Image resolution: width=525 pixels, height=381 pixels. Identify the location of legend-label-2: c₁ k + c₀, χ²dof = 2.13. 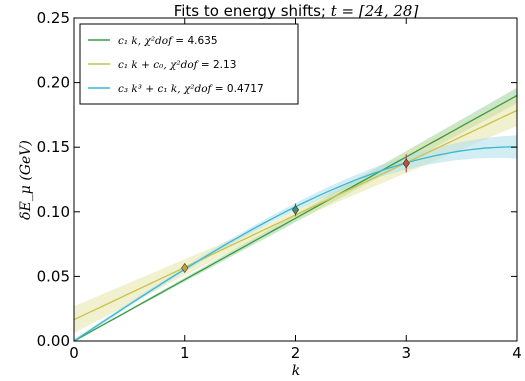
(177, 65).